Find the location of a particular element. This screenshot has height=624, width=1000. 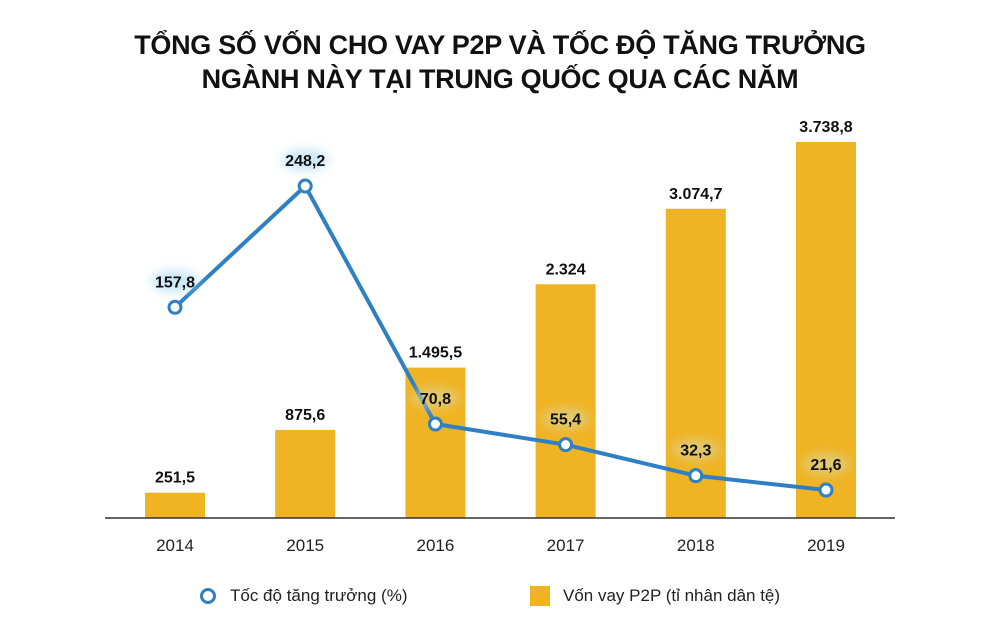

bar-label-2019: 3.738,8 is located at coordinates (825, 127).